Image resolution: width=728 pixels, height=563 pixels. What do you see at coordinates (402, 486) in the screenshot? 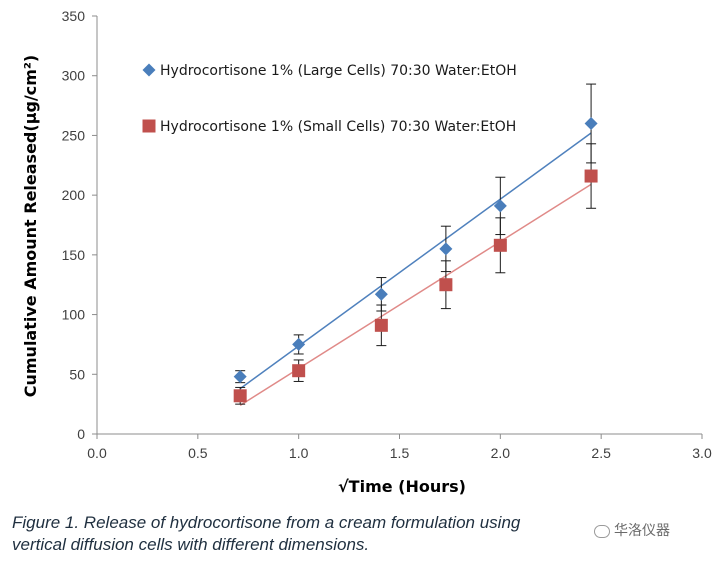
I see `x-axis-title: √Time (Hours)` at bounding box center [402, 486].